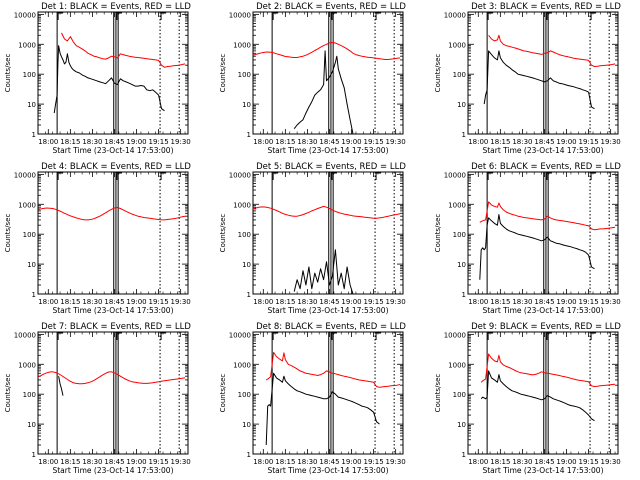  I want to click on panel-title: Det 3: BLACK = Events, RED = LLD, so click(546, 7).